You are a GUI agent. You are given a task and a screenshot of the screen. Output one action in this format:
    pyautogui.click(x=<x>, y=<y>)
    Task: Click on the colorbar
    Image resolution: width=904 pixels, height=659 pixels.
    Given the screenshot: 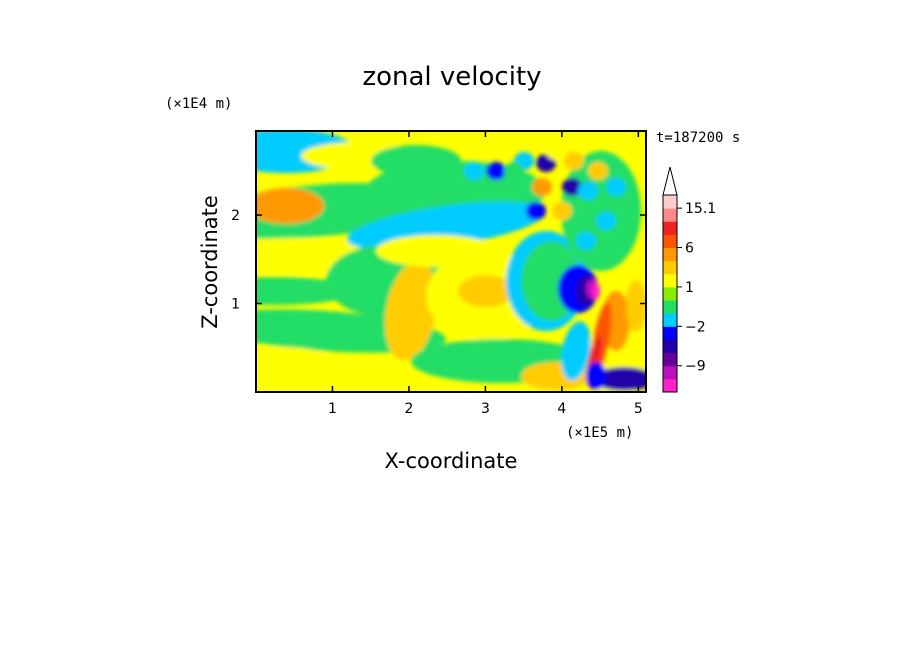 What is the action you would take?
    pyautogui.click(x=670, y=279)
    